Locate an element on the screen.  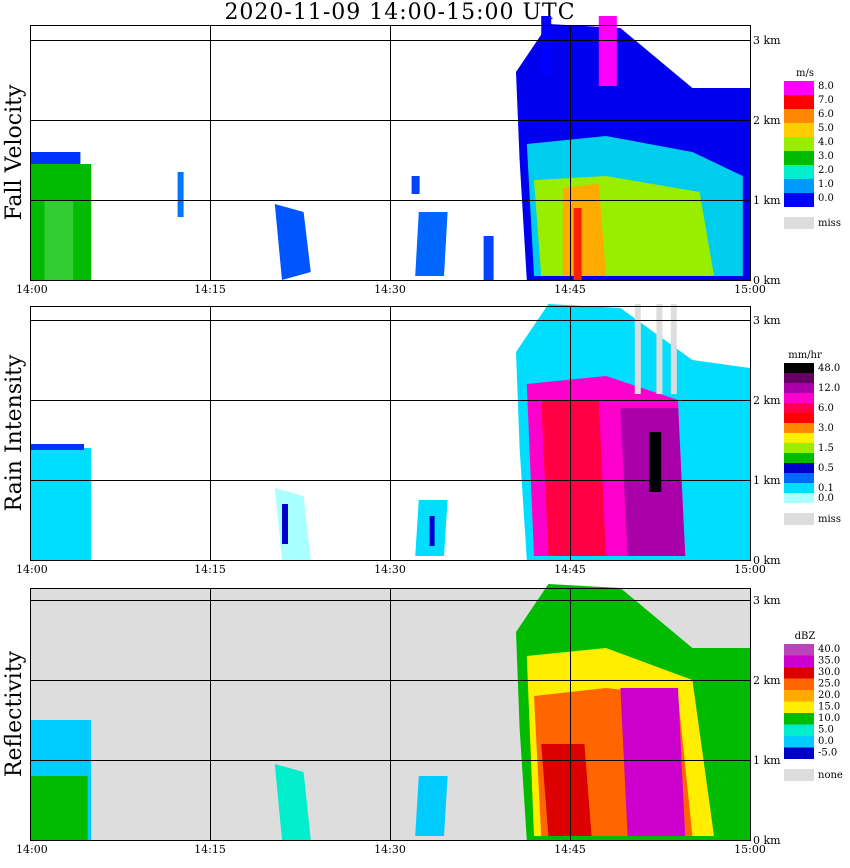
echo-left is located at coordinates (61, 504).